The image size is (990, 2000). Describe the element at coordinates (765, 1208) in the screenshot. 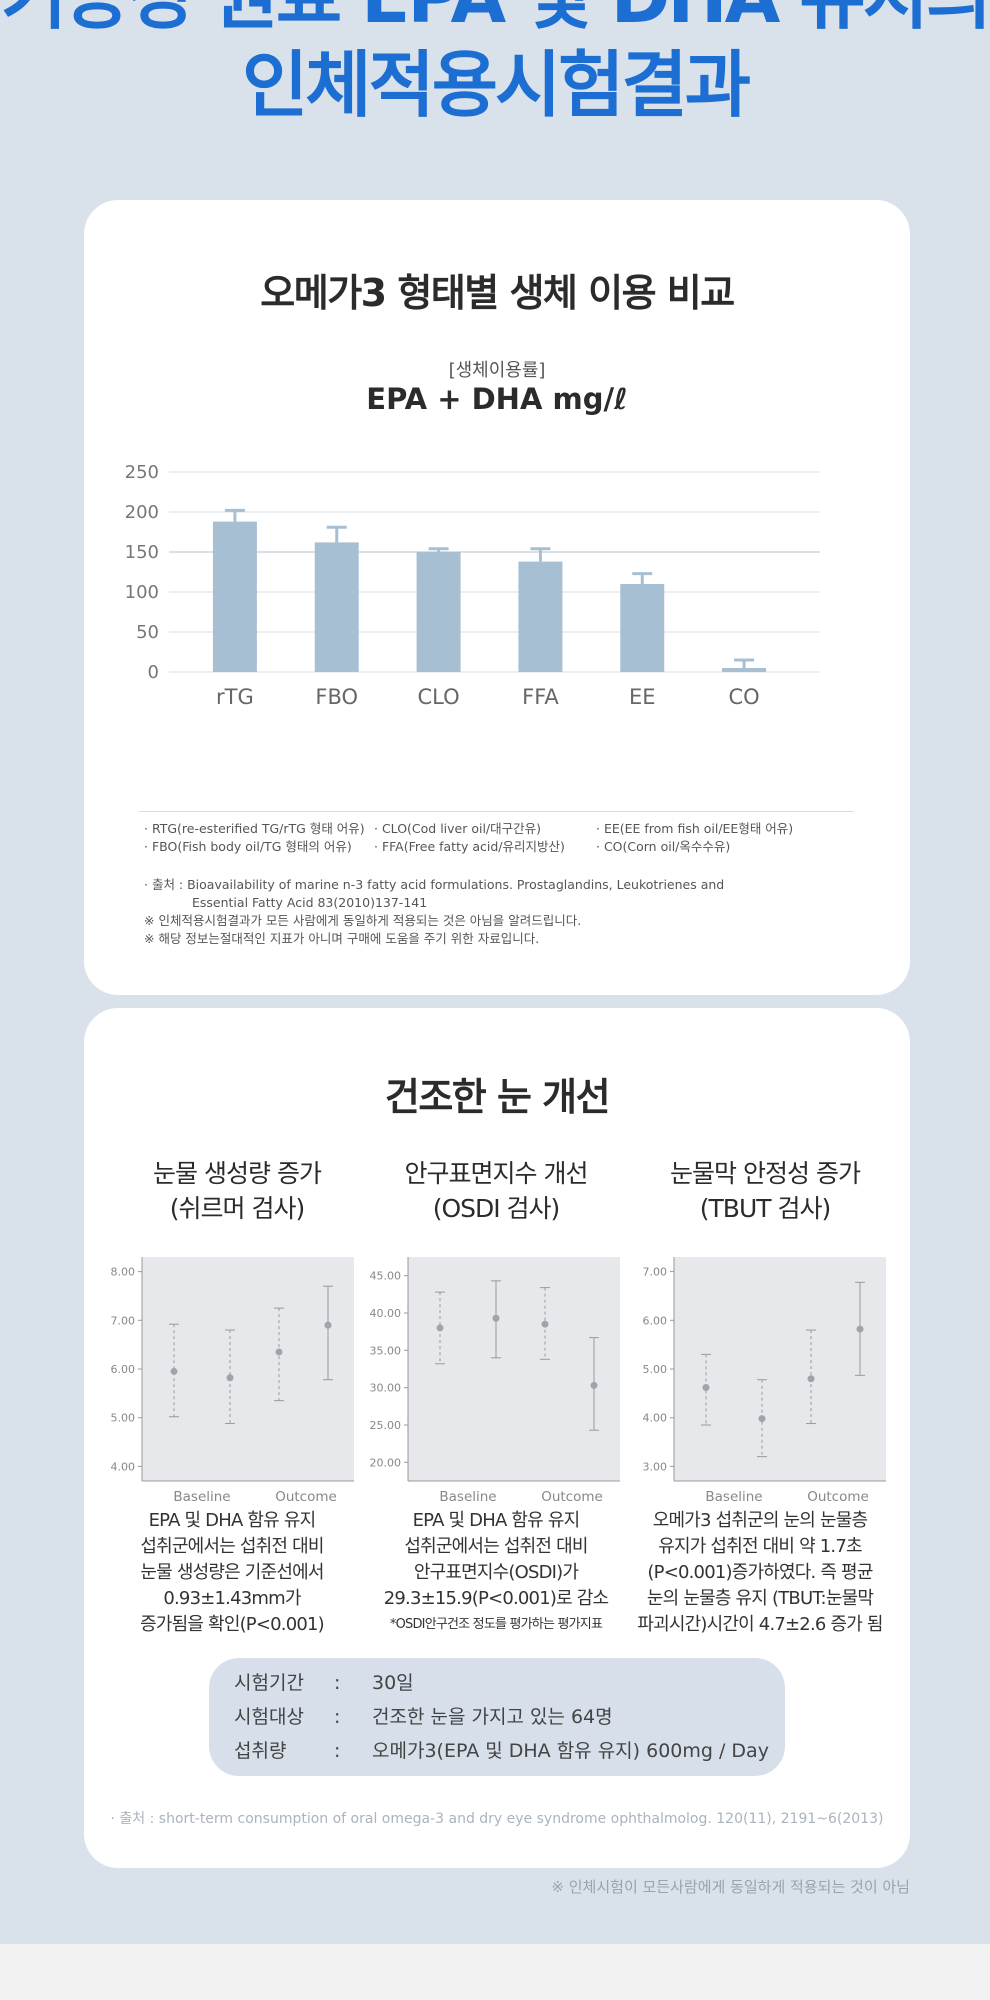

I see `panel-title-line: (TBUT 검사)` at that location.